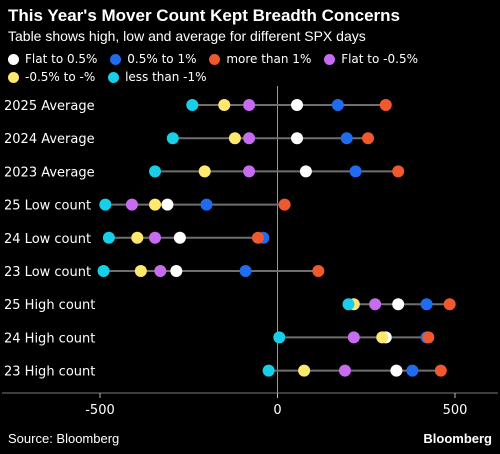 This screenshot has width=500, height=454. What do you see at coordinates (166, 77) in the screenshot?
I see `legend-label: less than -1%` at bounding box center [166, 77].